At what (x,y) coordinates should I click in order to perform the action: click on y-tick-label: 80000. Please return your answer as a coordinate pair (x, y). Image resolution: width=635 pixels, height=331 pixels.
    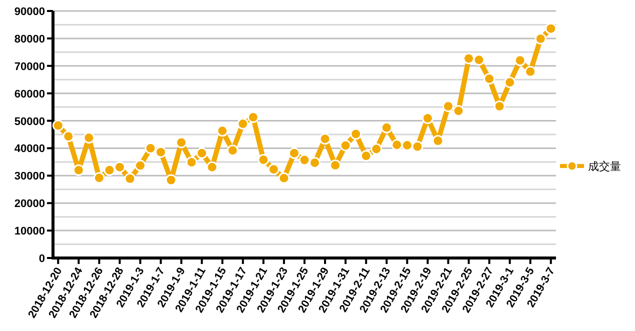
    Looking at the image, I should click on (29, 39).